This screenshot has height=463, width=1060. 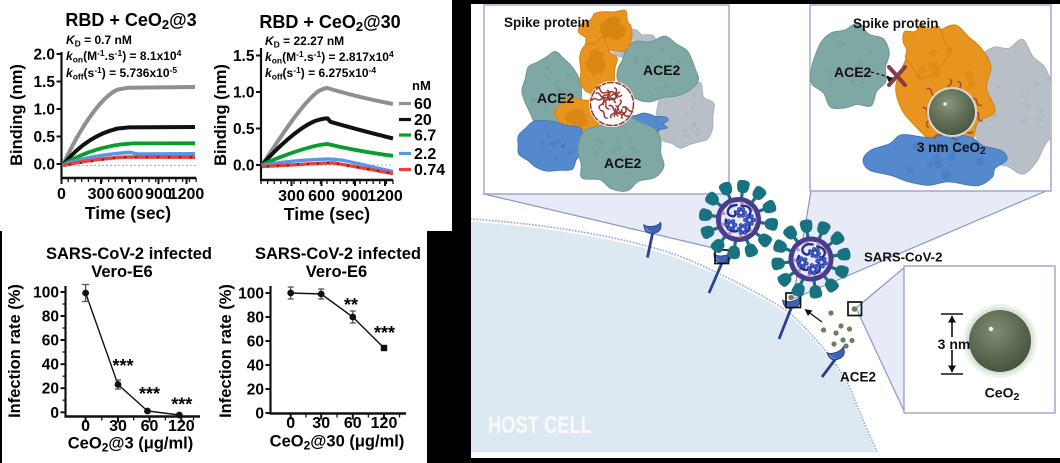 I want to click on svg-text: 3 nm, so click(x=954, y=344).